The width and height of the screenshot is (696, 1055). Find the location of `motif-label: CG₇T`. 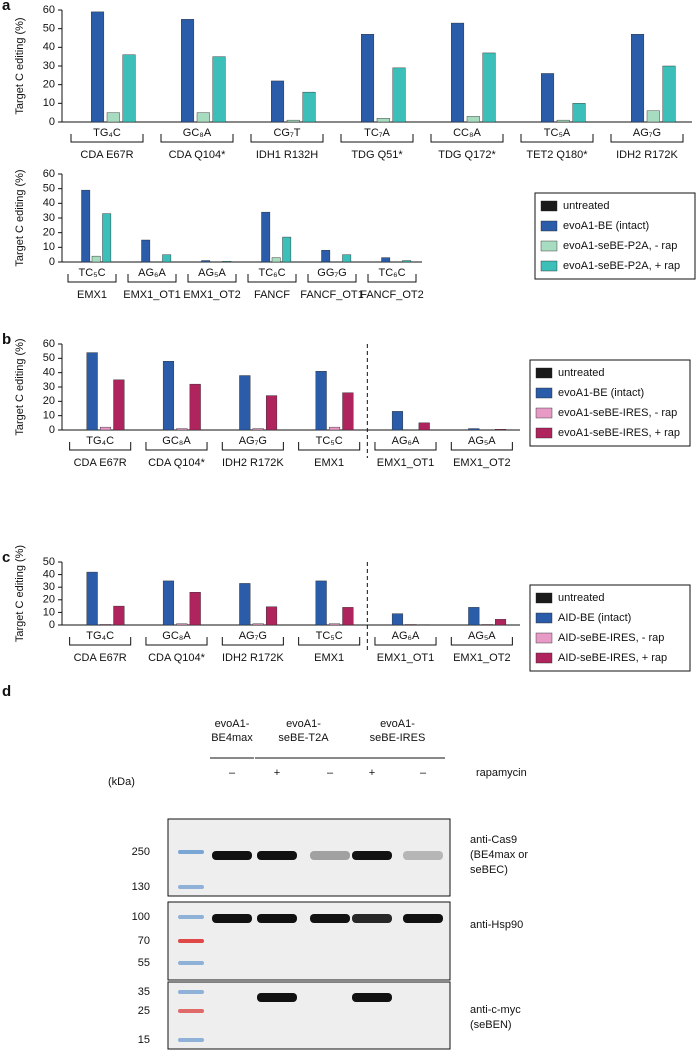

motif-label: CG₇T is located at coordinates (286, 133).